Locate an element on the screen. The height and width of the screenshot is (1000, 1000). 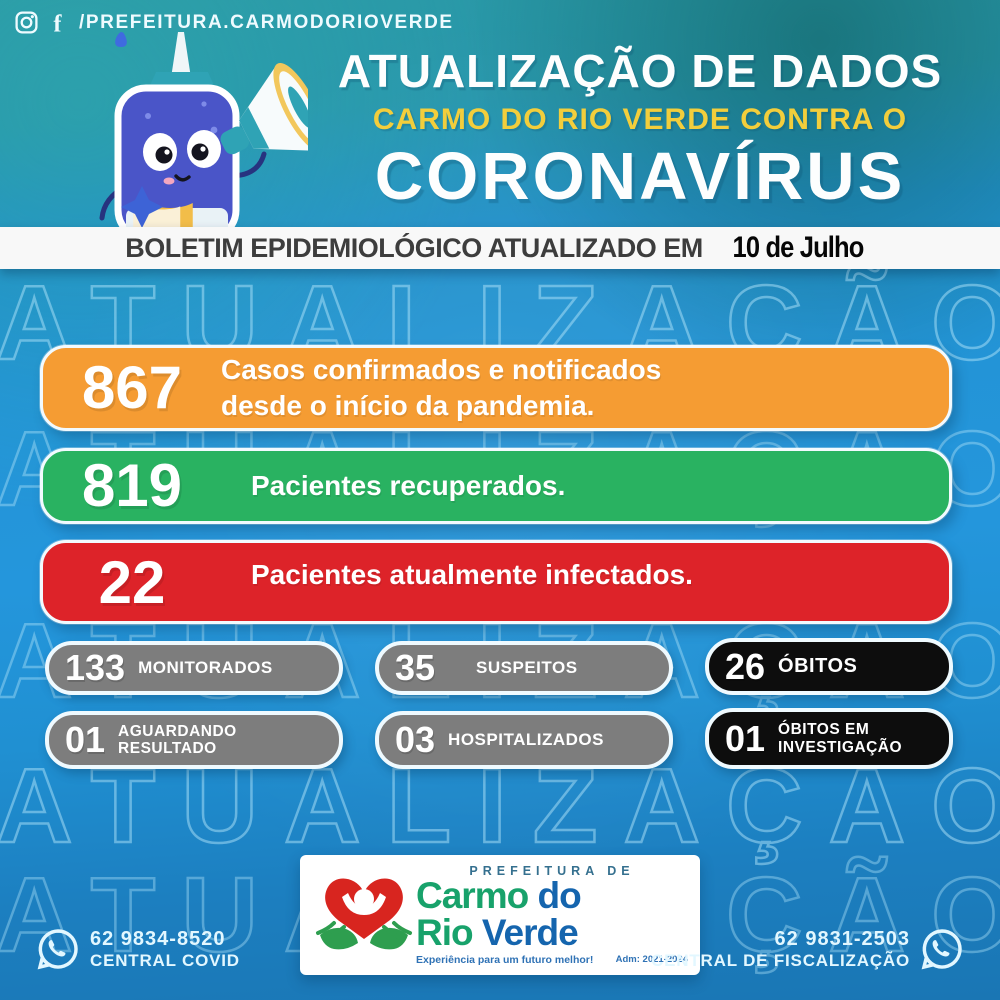
fiscalizacao-phone-number: 62 9831-2503 is located at coordinates (842, 938).